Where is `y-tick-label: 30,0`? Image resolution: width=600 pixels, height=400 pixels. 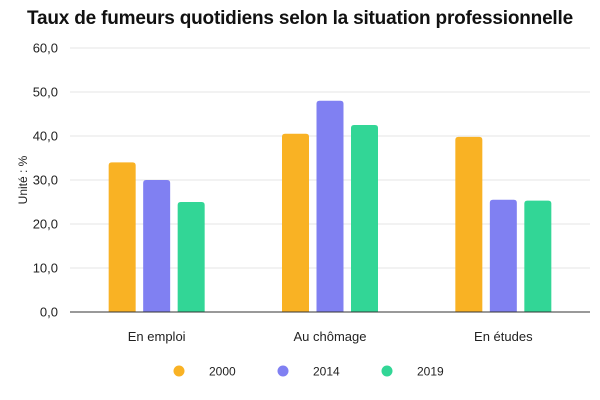 y-tick-label: 30,0 is located at coordinates (45, 180).